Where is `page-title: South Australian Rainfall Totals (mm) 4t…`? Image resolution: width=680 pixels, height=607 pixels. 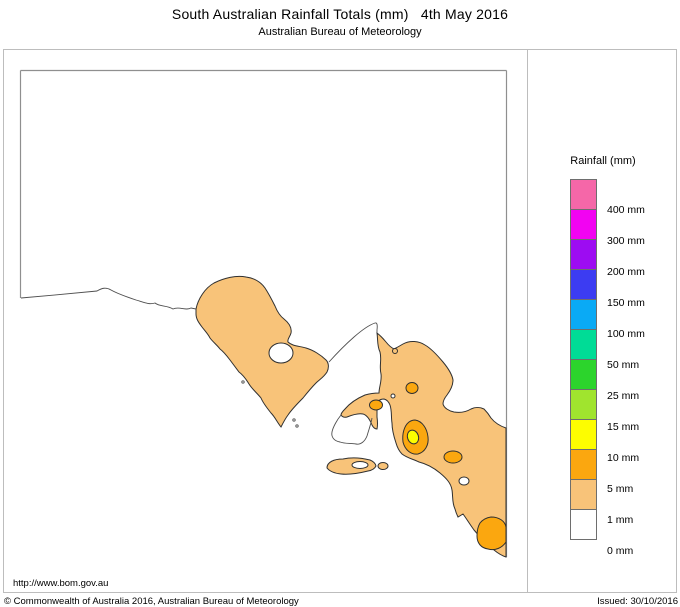 page-title: South Australian Rainfall Totals (mm) 4t… is located at coordinates (340, 14).